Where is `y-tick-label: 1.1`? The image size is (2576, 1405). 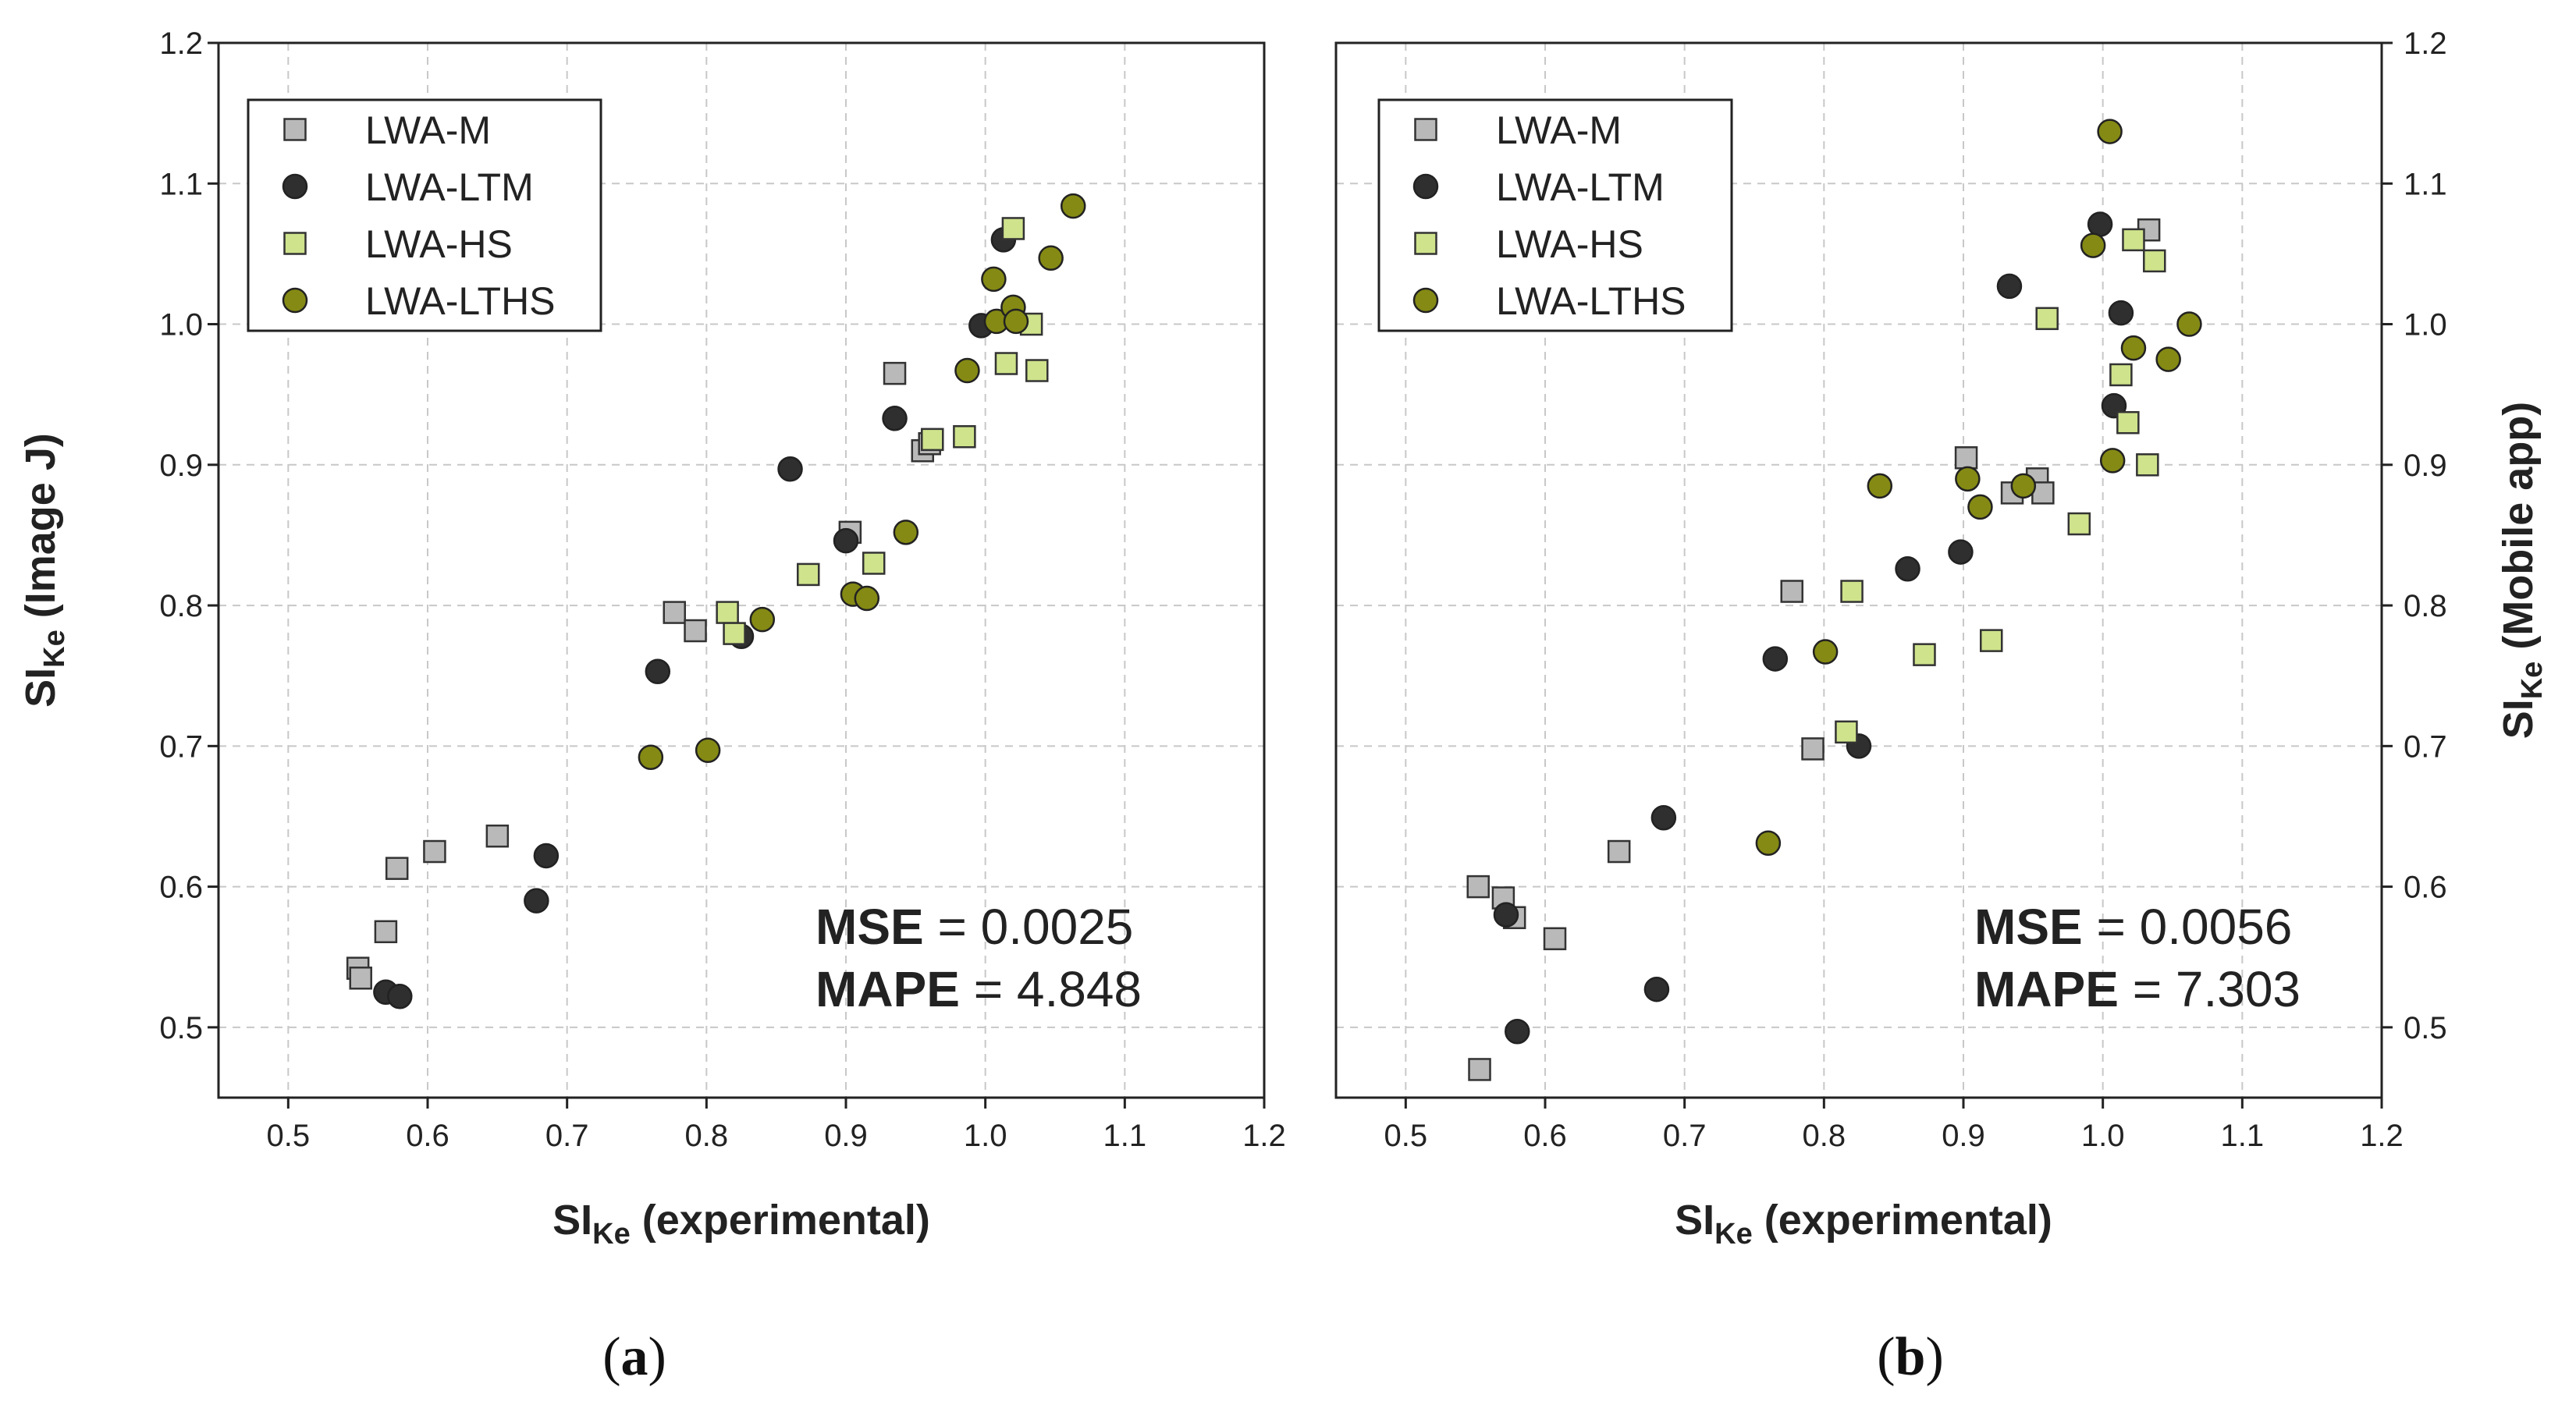 y-tick-label: 1.1 is located at coordinates (2425, 184).